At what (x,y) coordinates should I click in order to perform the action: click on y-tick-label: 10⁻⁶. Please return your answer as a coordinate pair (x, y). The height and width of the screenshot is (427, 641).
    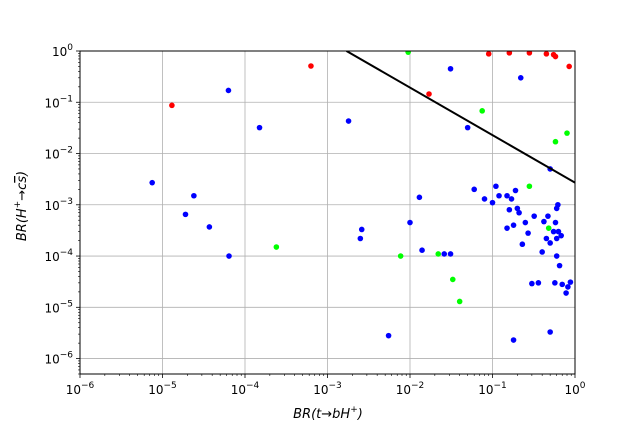
    Looking at the image, I should click on (58, 359).